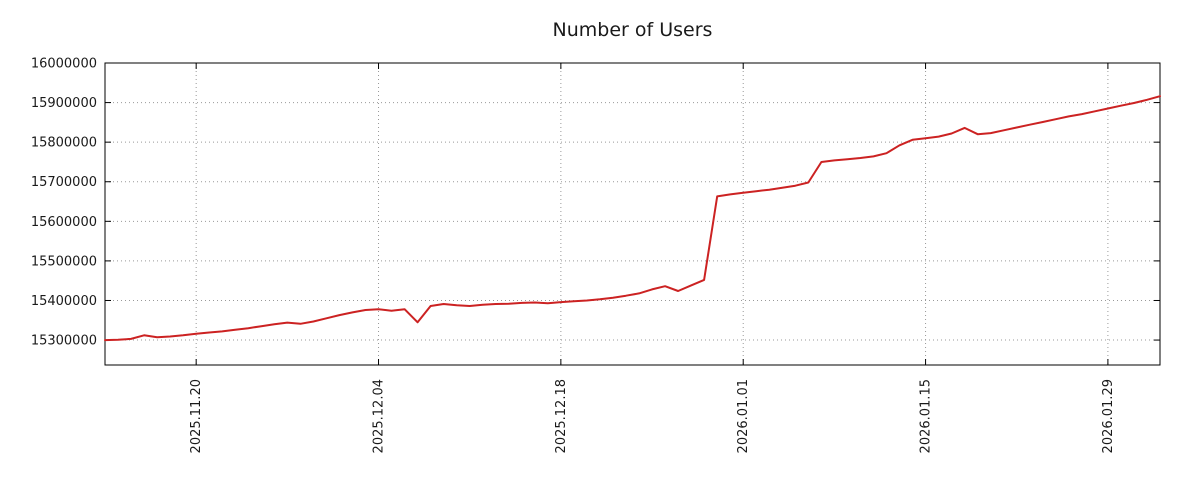 The height and width of the screenshot is (500, 1200). What do you see at coordinates (64, 182) in the screenshot?
I see `y-tick-label: 15700000` at bounding box center [64, 182].